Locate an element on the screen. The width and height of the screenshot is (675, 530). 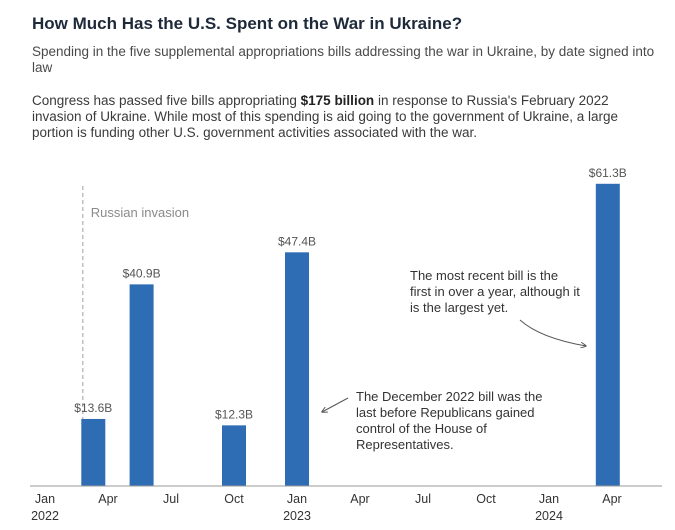
recent-bill-arrow is located at coordinates (552, 332).